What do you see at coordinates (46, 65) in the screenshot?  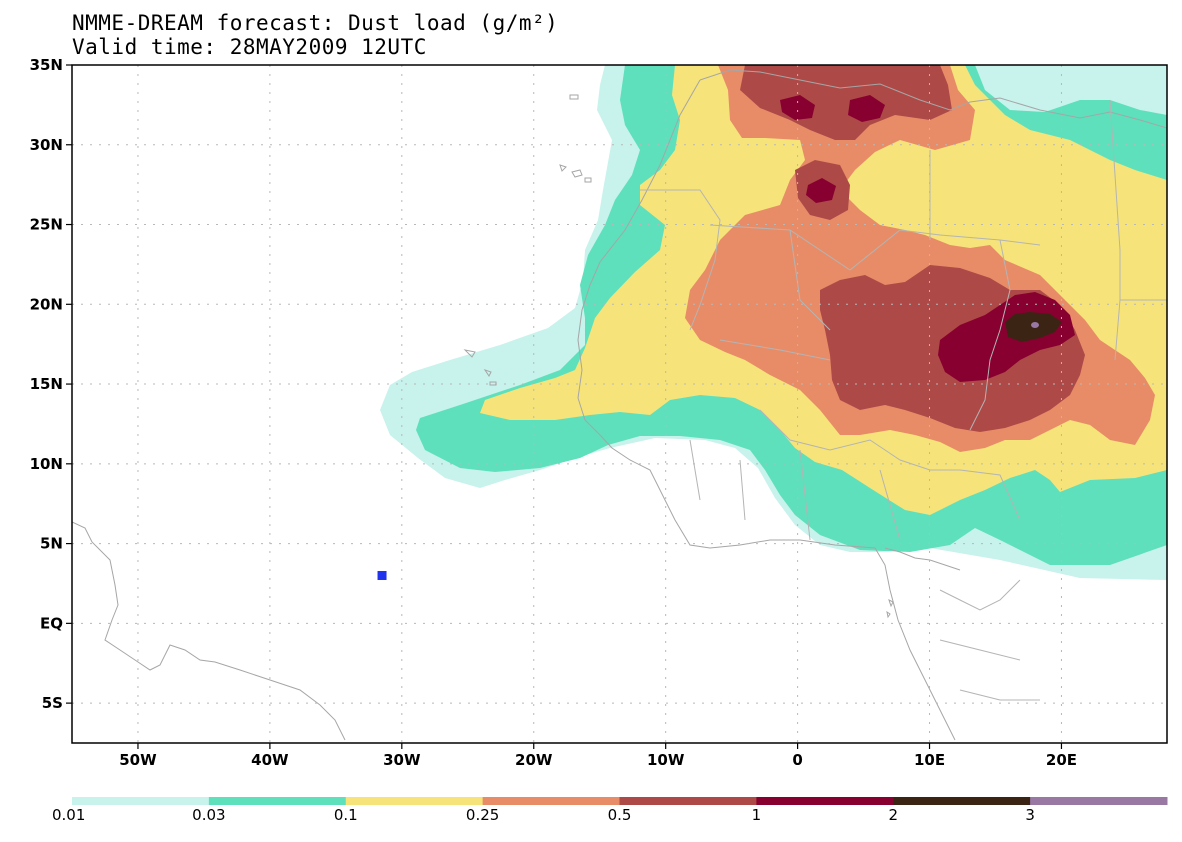 I see `y-tick-label: 35N` at bounding box center [46, 65].